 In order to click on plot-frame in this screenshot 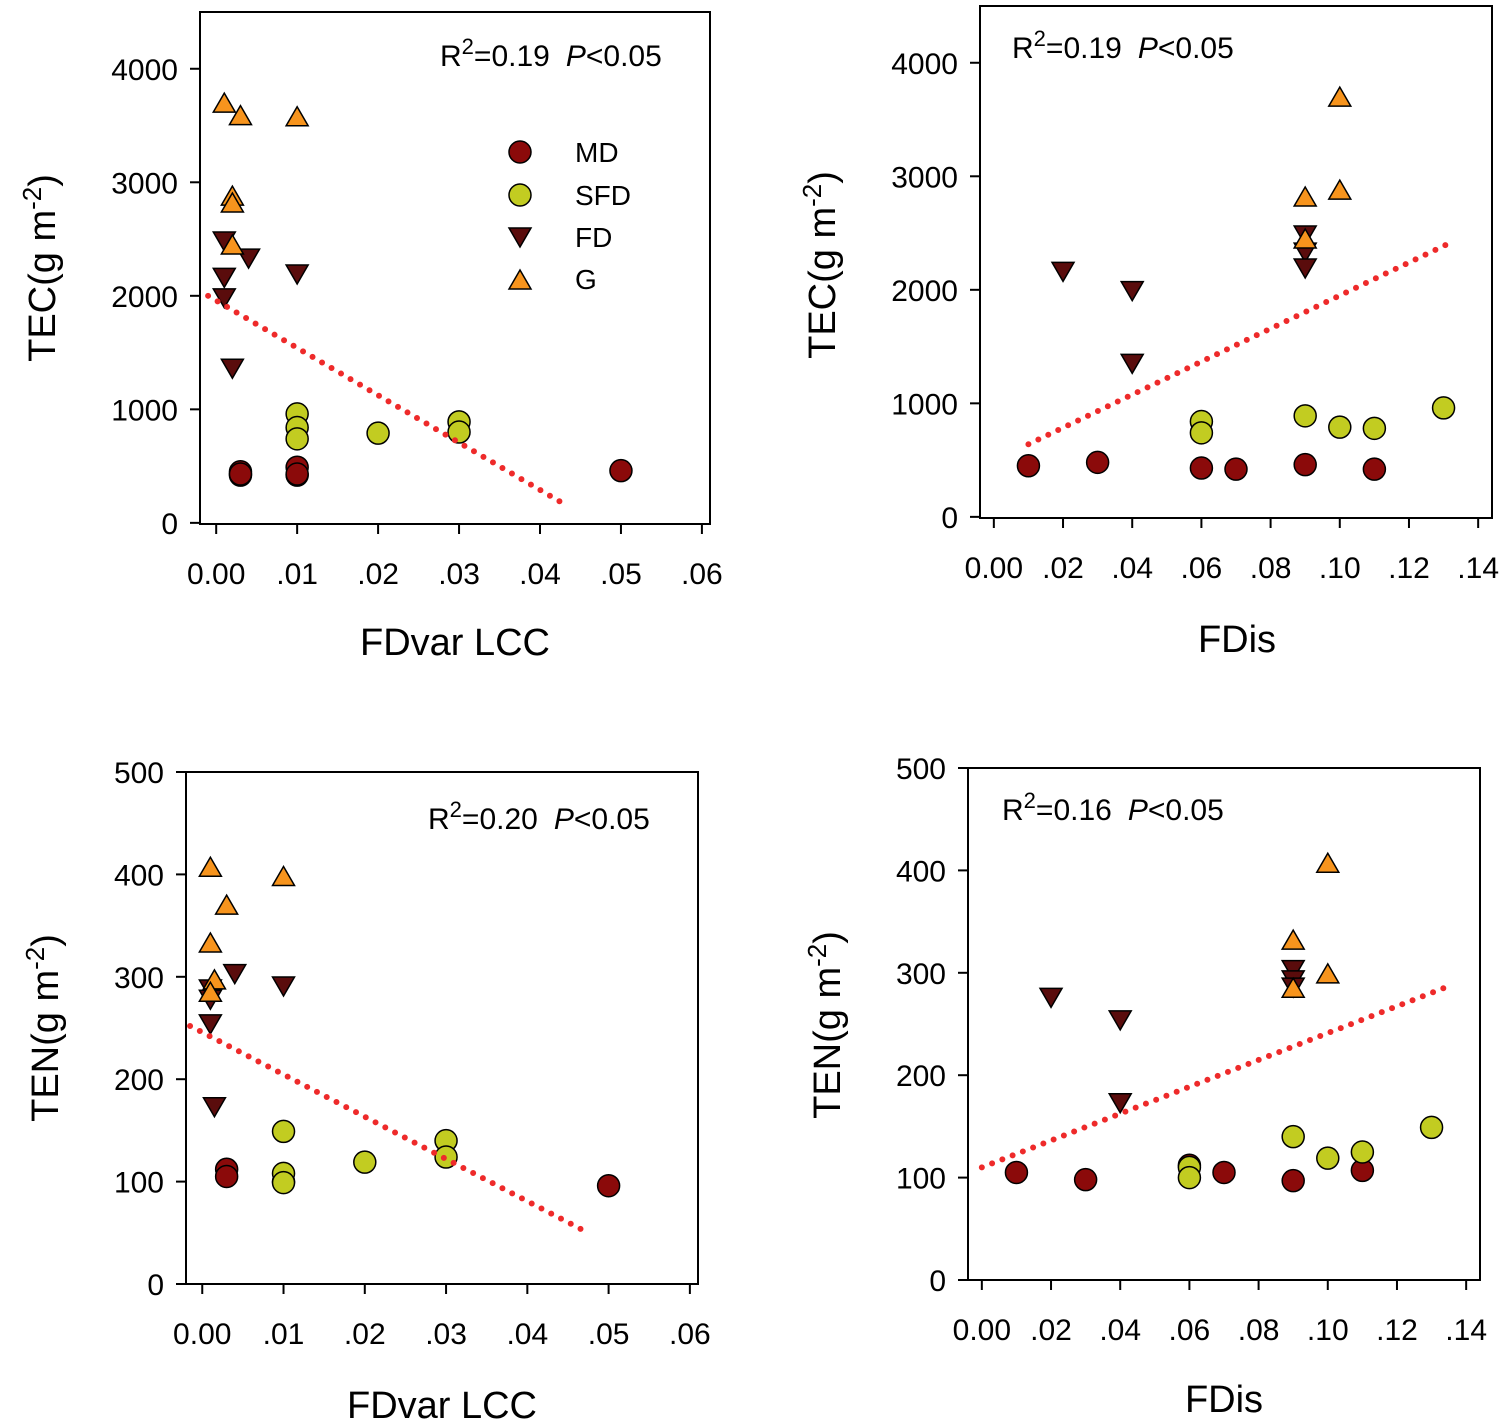, I will do `click(1236, 262)`.